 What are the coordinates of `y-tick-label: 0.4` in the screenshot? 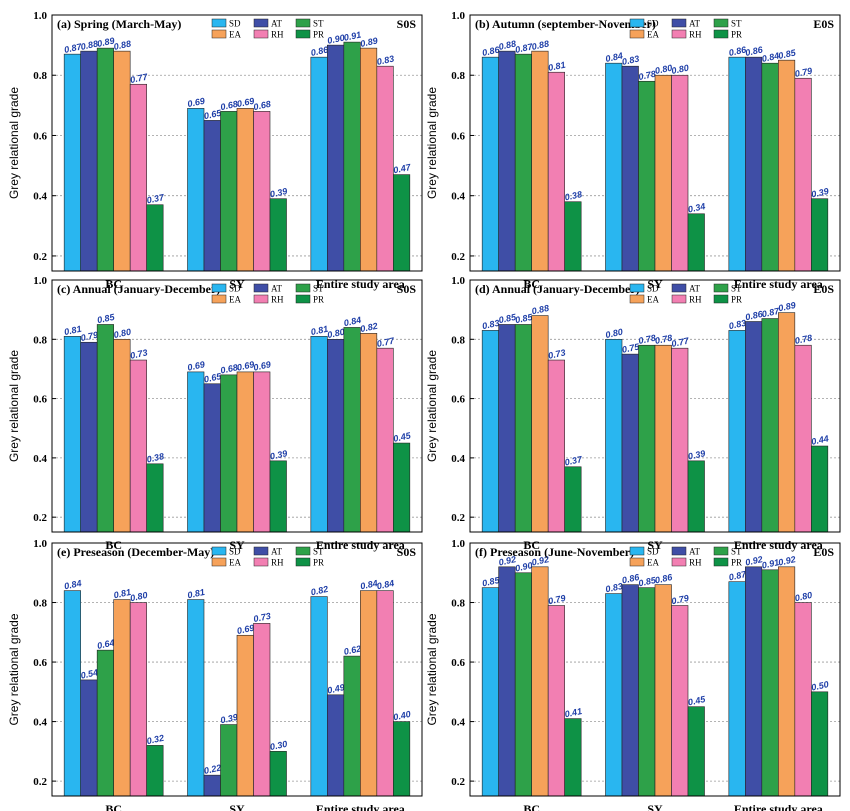 It's located at (458, 459).